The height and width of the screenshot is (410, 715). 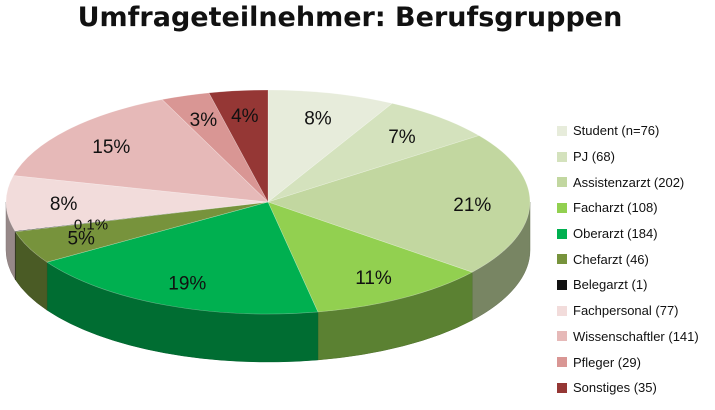 I want to click on legend-label: Oberarzt (184), so click(x=615, y=234).